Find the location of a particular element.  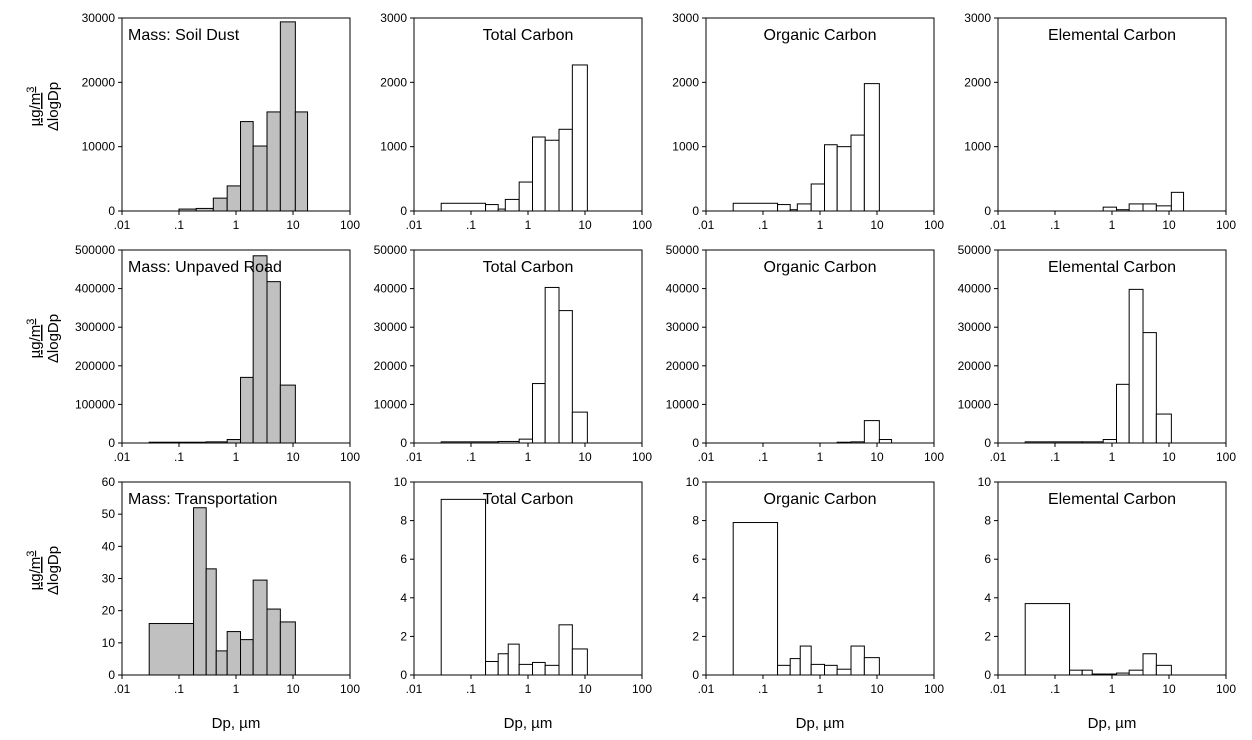

y-axis-label: µg/m3 ΔlogDp is located at coordinates (43, 338).